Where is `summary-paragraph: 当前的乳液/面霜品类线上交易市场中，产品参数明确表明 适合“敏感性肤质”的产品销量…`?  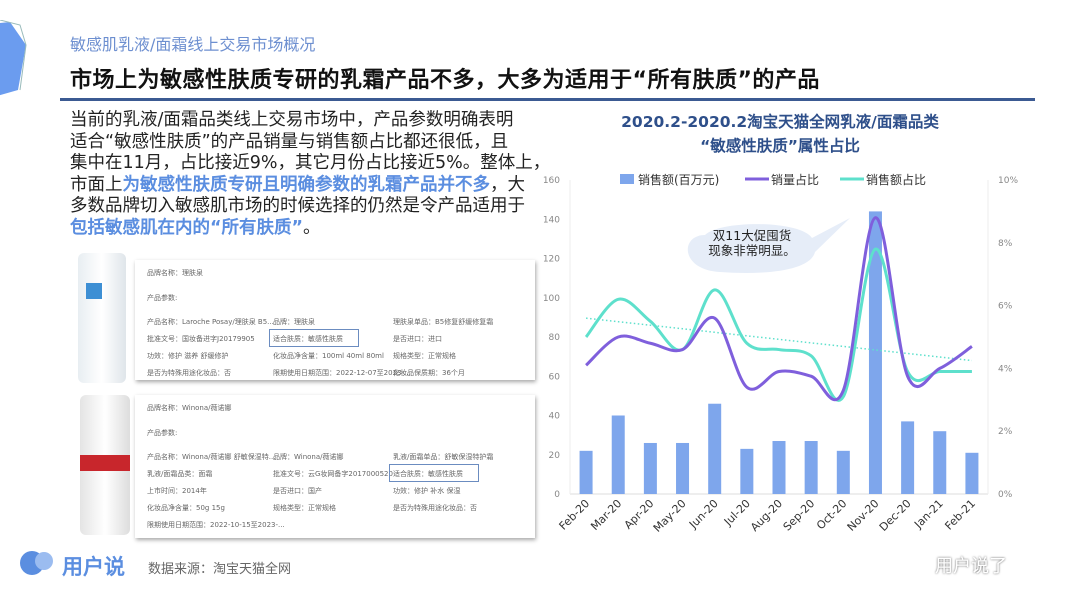 summary-paragraph: 当前的乳液/面霜品类线上交易市场中，产品参数明确表明 适合“敏感性肤质”的产品销量… is located at coordinates (310, 175).